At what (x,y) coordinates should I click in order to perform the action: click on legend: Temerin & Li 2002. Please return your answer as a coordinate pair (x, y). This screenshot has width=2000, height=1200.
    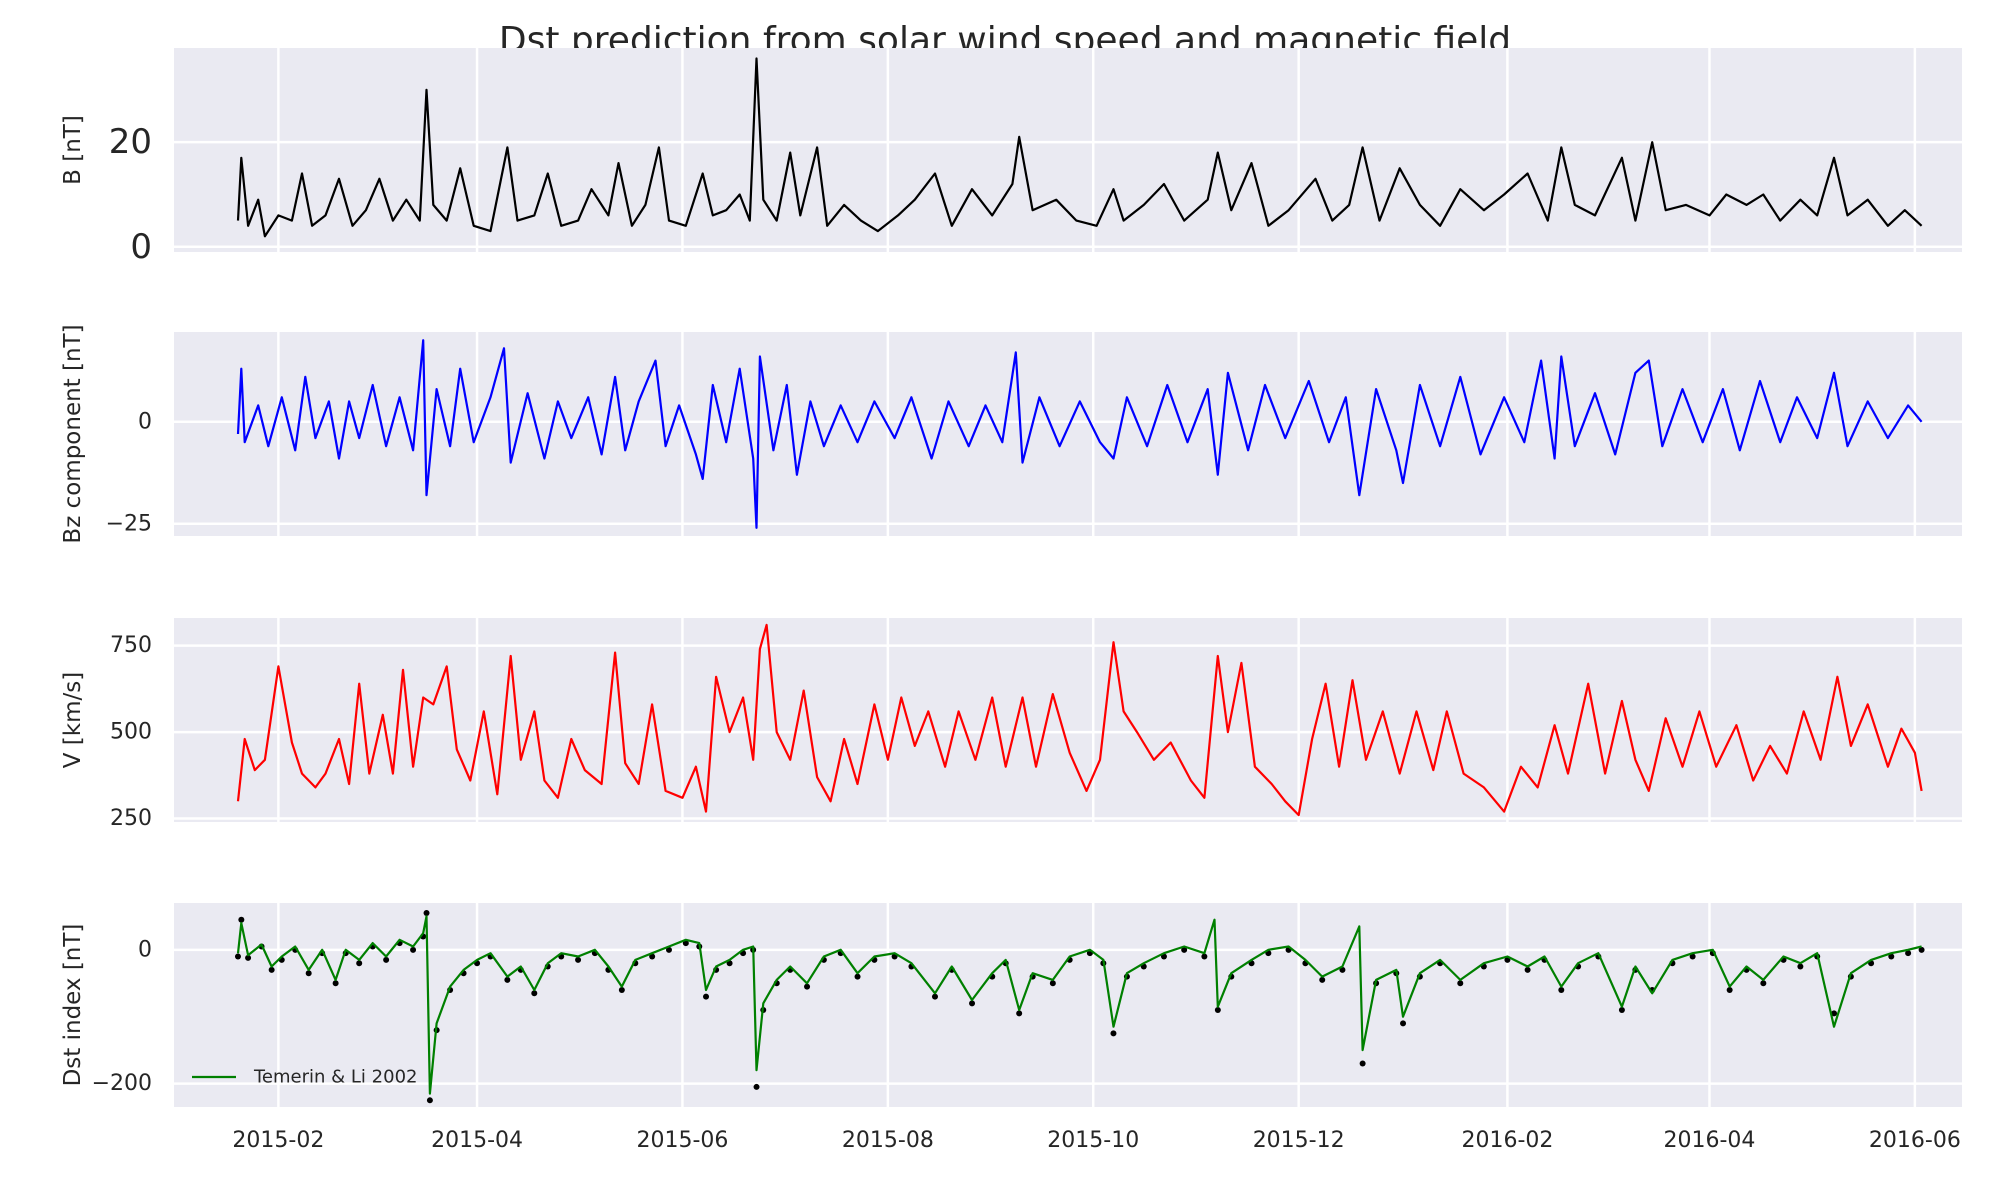
    Looking at the image, I should click on (304, 1077).